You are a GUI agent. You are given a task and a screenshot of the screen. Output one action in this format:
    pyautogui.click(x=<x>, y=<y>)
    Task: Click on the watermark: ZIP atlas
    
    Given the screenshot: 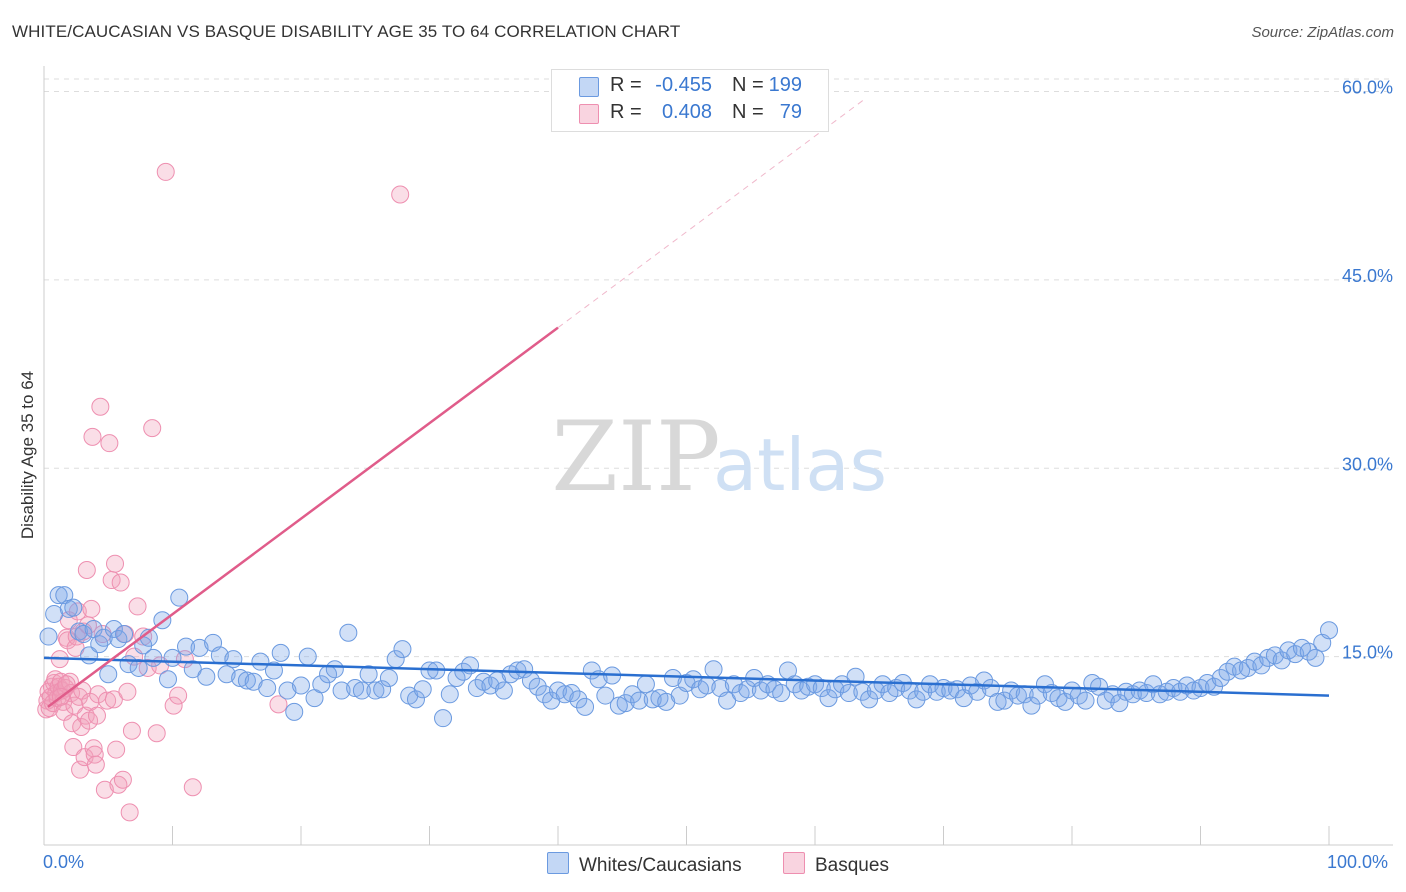 What is the action you would take?
    pyautogui.click(x=719, y=457)
    